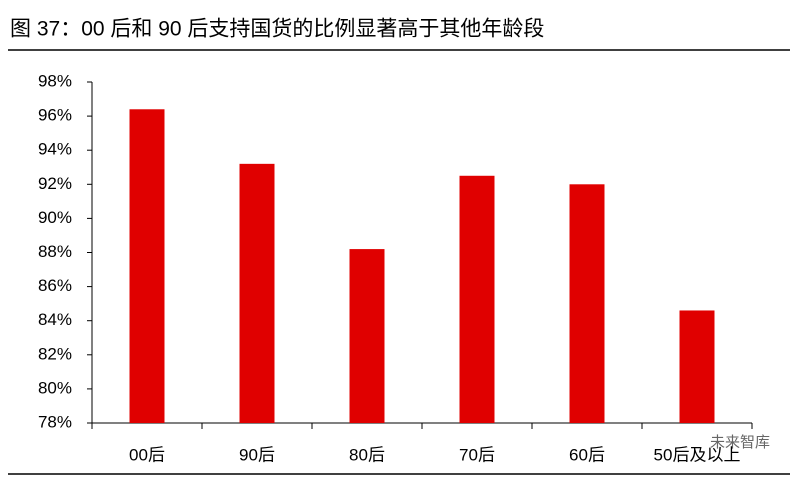 This screenshot has height=479, width=795. What do you see at coordinates (55, 217) in the screenshot?
I see `y-tick-label: 90%` at bounding box center [55, 217].